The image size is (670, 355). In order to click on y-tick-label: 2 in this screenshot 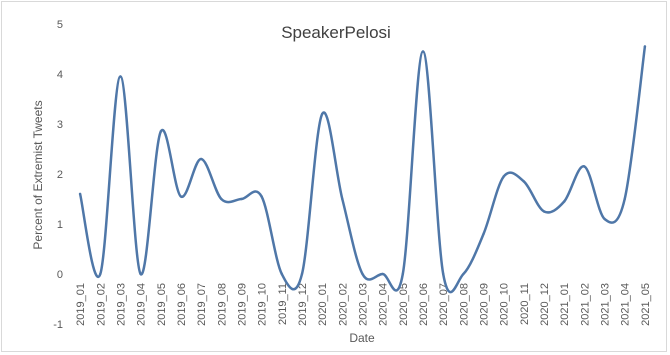, I will do `click(60, 175)`.